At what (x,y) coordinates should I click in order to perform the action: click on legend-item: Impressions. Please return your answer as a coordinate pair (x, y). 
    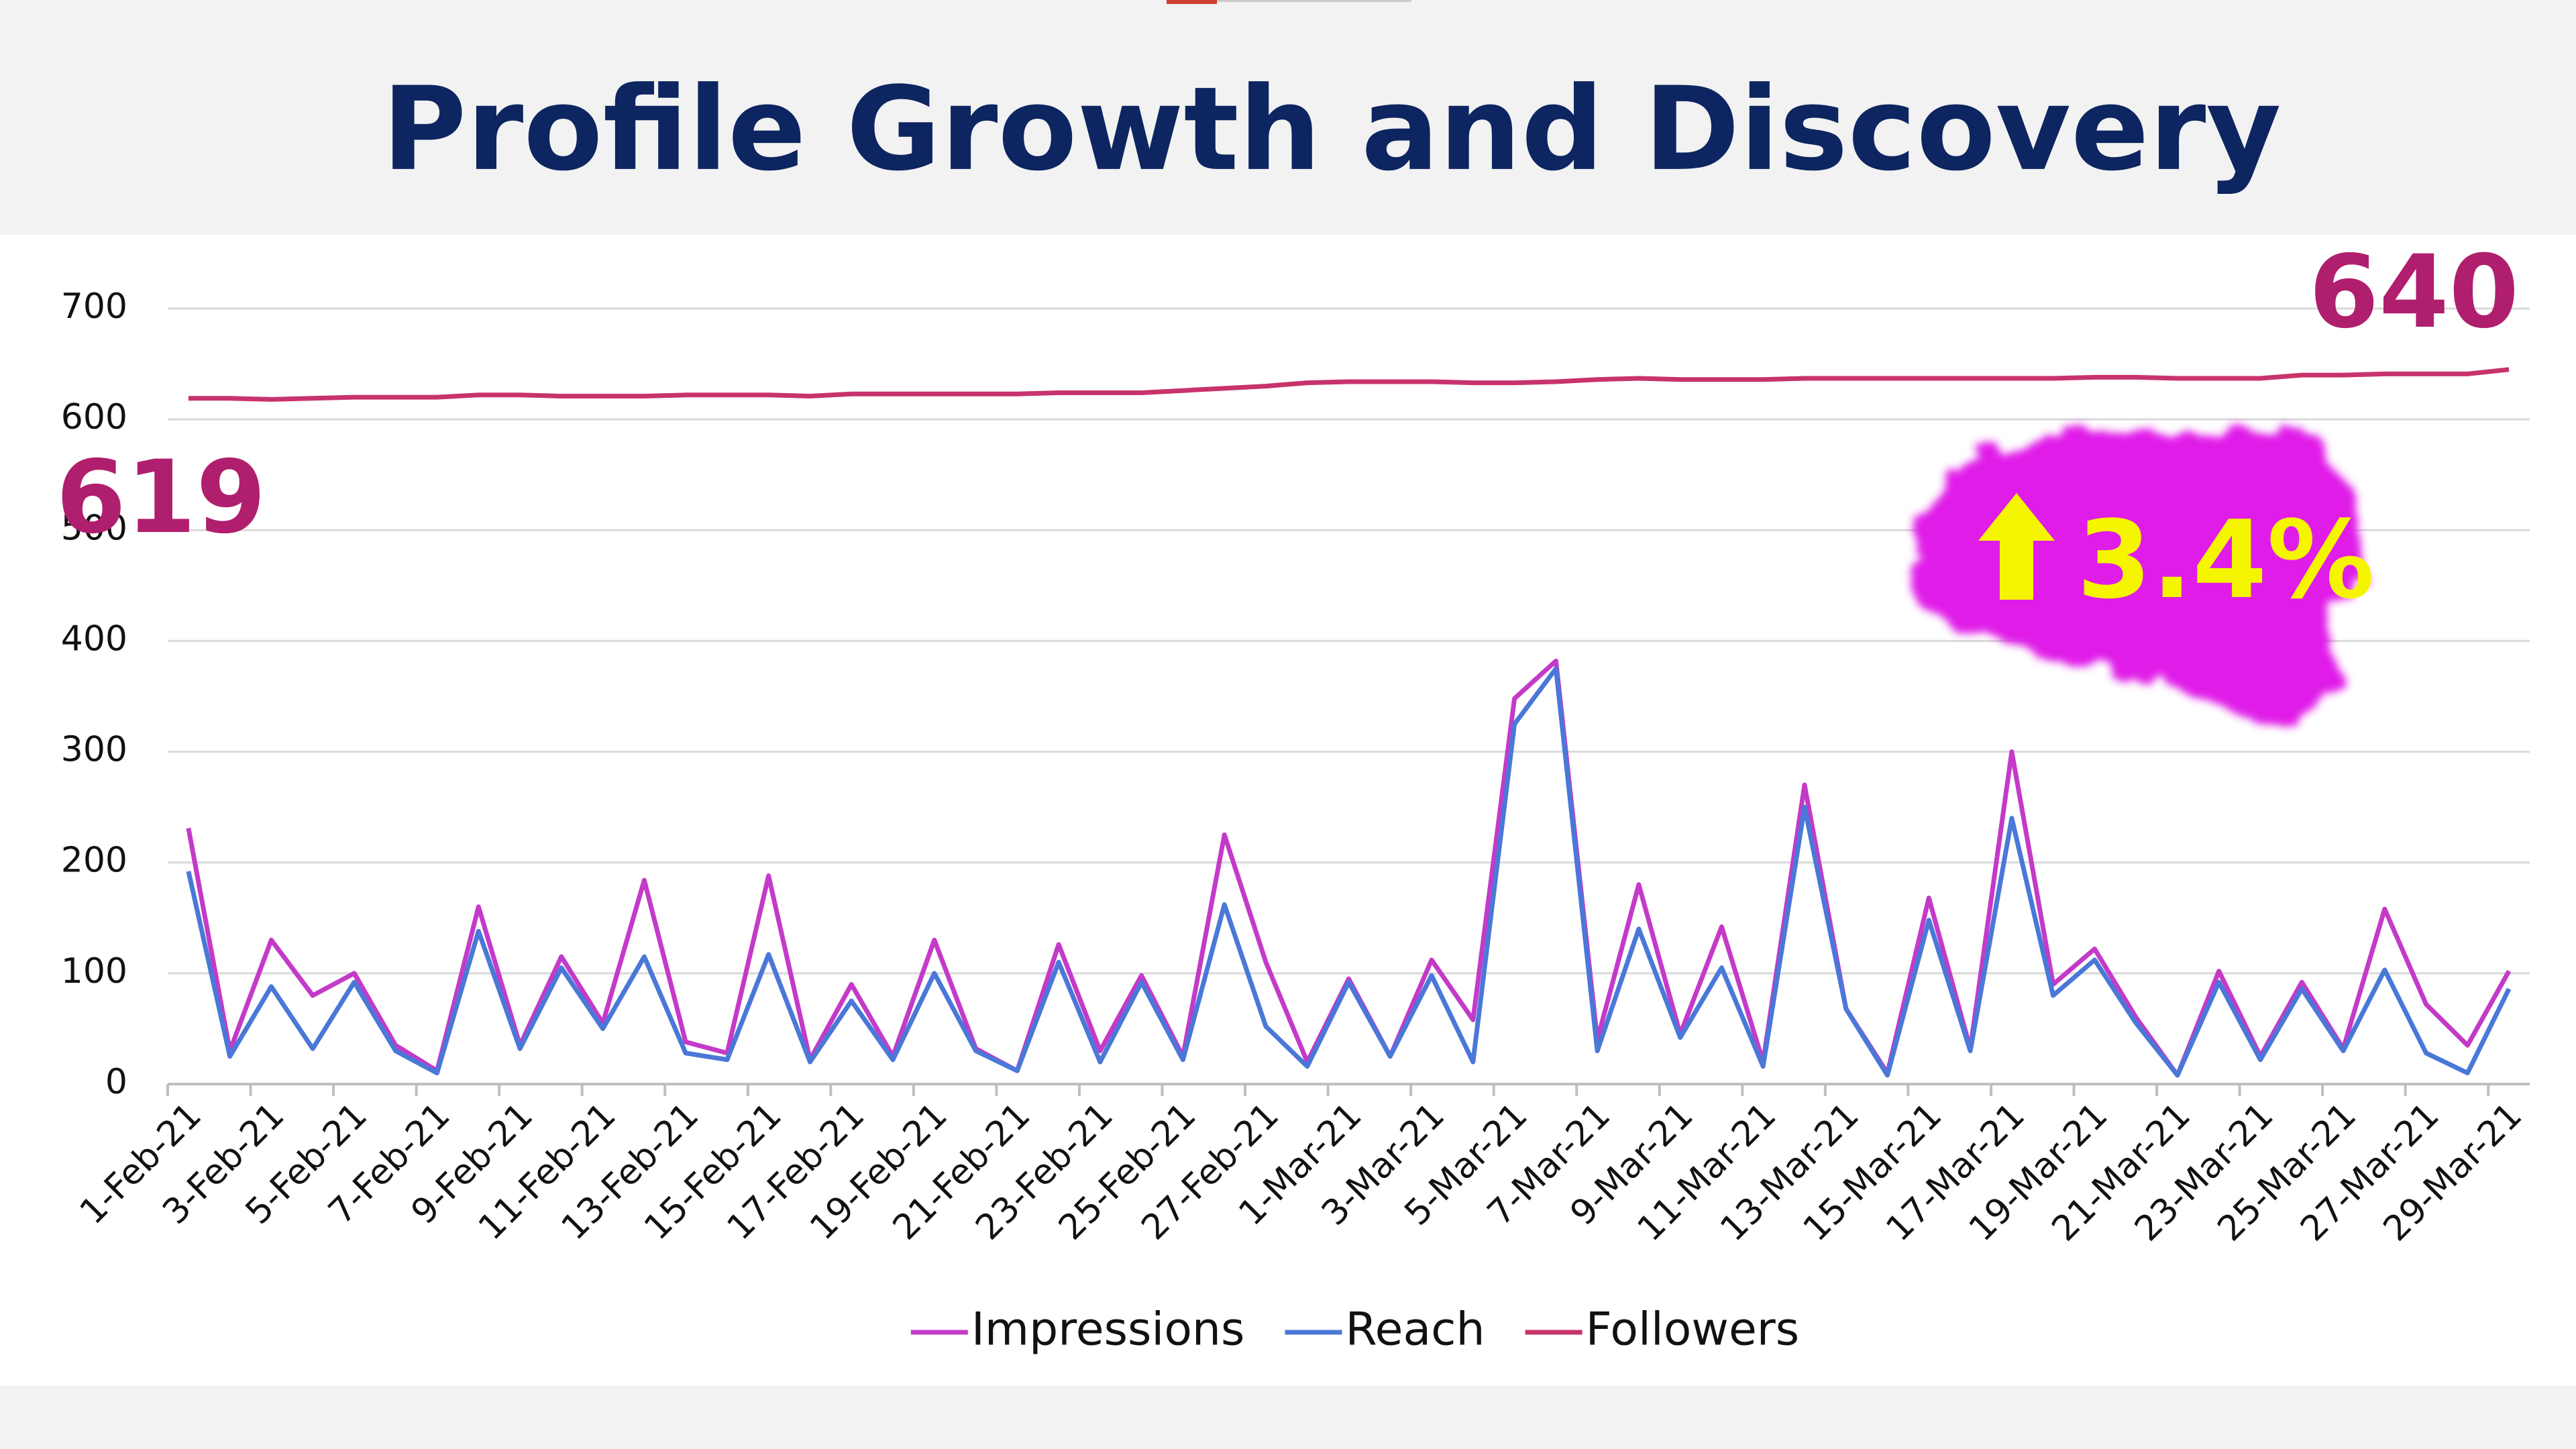
    Looking at the image, I should click on (1077, 1329).